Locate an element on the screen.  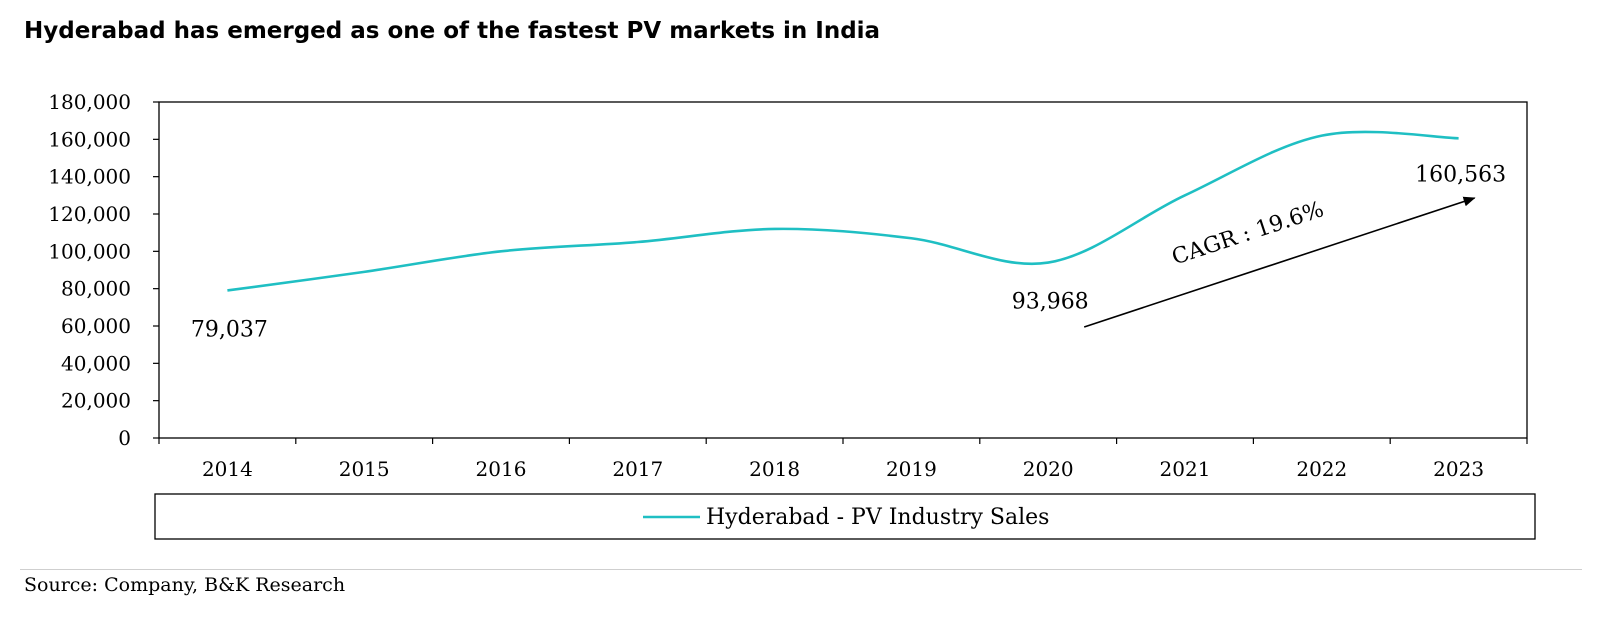
x-tick-label: 2017 is located at coordinates (637, 469).